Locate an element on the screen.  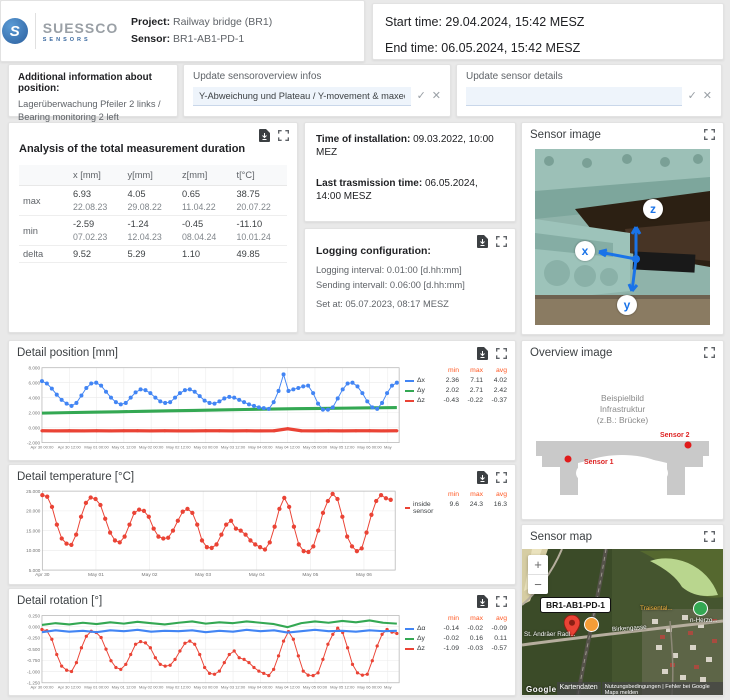
axis-z-label: z is located at coordinates (653, 209).